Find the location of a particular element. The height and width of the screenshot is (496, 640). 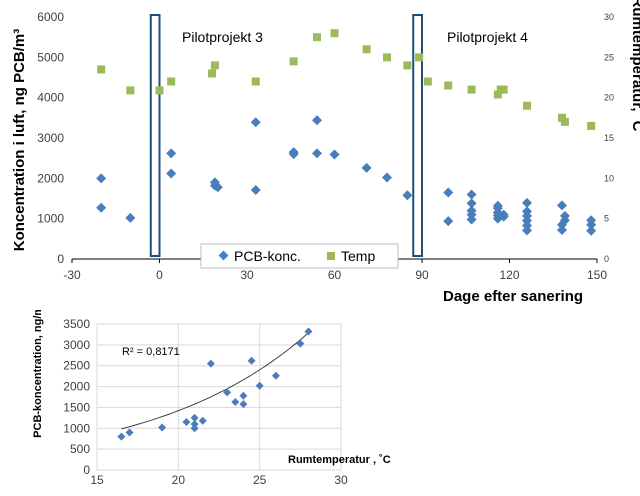

y-tick-label: 2500 is located at coordinates (76, 366).